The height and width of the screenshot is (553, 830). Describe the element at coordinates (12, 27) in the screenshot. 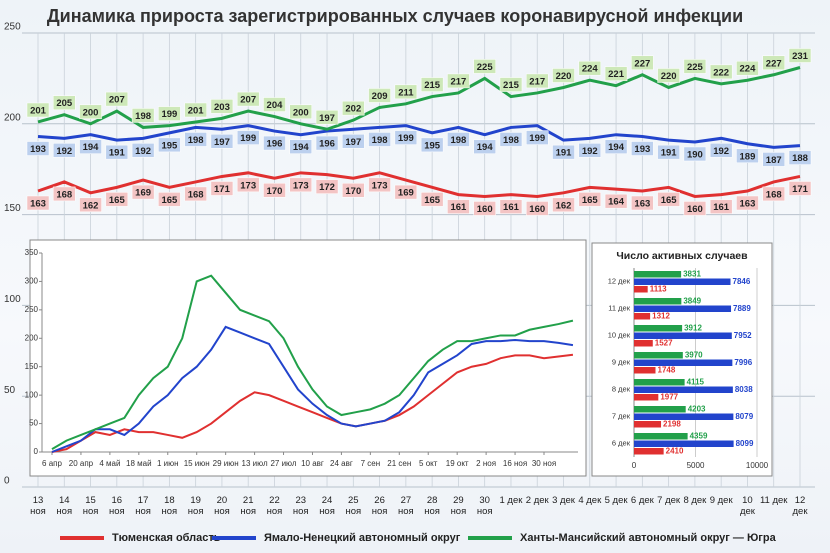

I see `y-tick-label: 250` at that location.